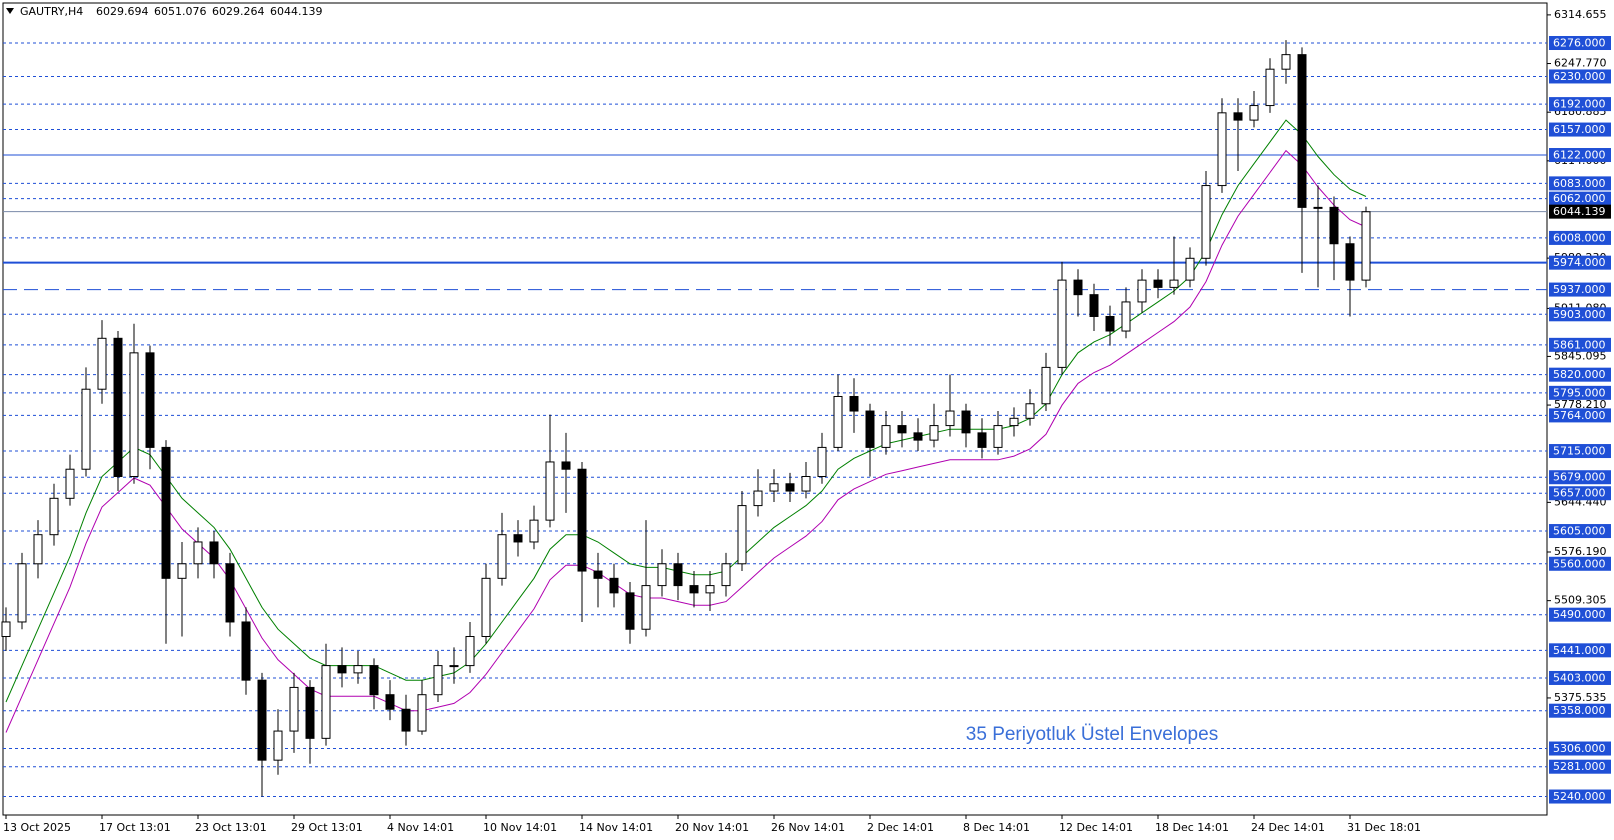 The height and width of the screenshot is (840, 1614). I want to click on level-label: 6083.000, so click(1579, 183).